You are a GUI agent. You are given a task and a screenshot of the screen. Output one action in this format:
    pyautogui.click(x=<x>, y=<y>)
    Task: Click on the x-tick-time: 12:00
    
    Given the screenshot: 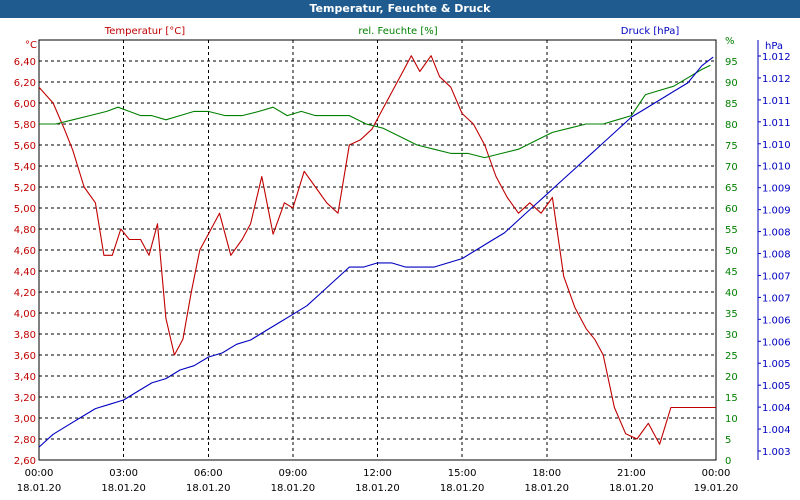 What is the action you would take?
    pyautogui.click(x=377, y=473)
    